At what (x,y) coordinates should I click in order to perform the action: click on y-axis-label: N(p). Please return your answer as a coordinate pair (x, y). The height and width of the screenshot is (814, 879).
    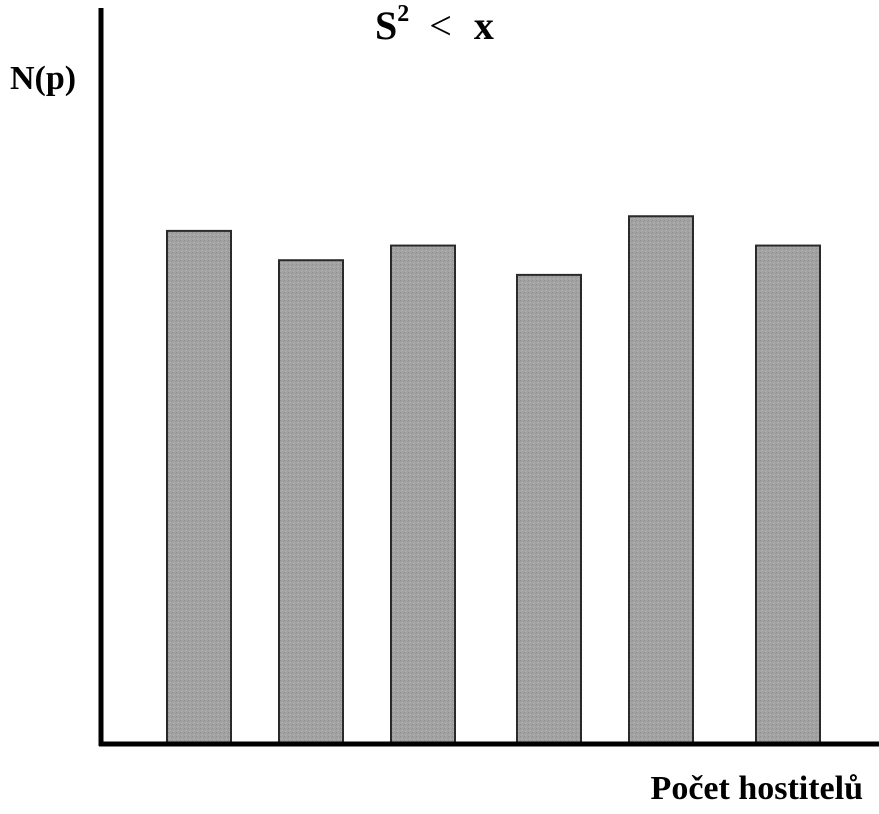
    Looking at the image, I should click on (43, 78).